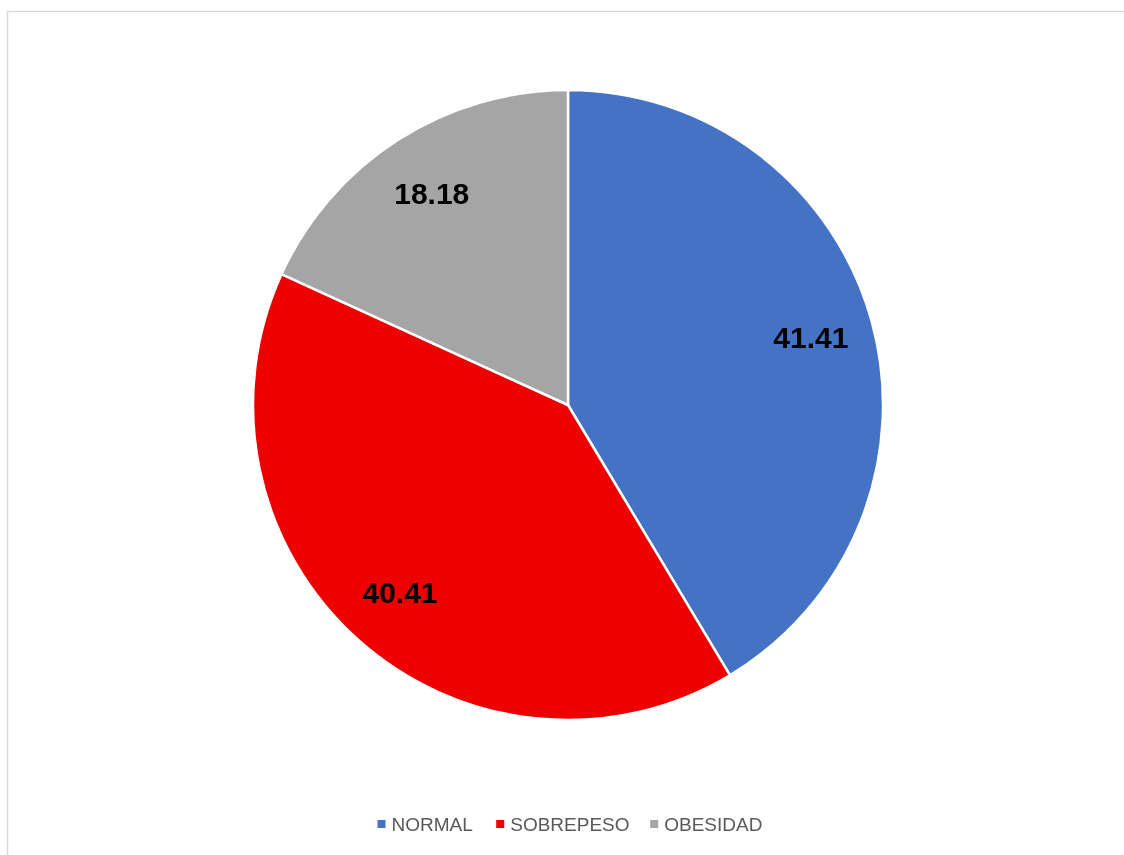  What do you see at coordinates (432, 193) in the screenshot?
I see `data-label: 18.18` at bounding box center [432, 193].